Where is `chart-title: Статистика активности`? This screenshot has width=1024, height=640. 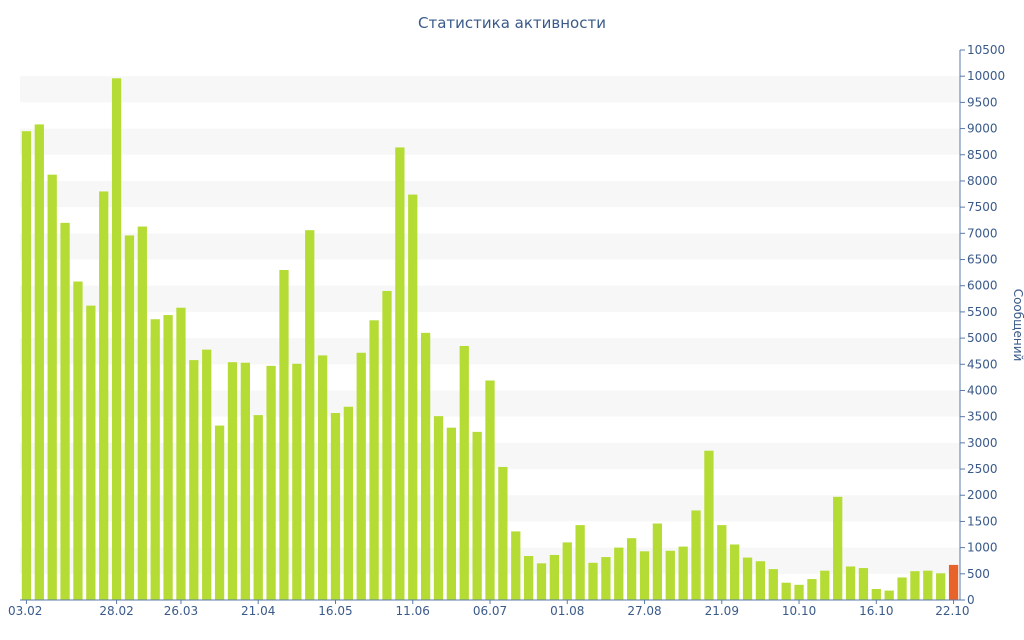
chart-title: Статистика активности is located at coordinates (512, 23).